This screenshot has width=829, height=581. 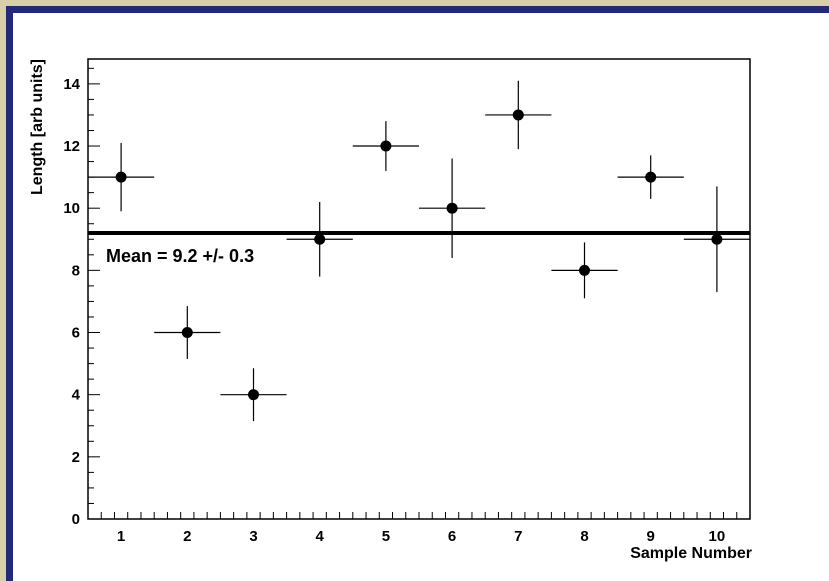 What do you see at coordinates (37, 127) in the screenshot?
I see `y-axis-title: Length [arb units]` at bounding box center [37, 127].